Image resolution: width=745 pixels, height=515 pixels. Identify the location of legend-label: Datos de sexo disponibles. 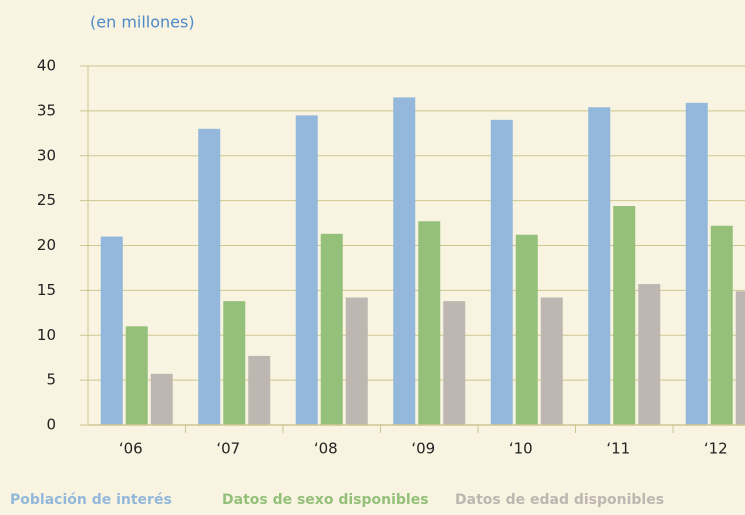
(325, 500).